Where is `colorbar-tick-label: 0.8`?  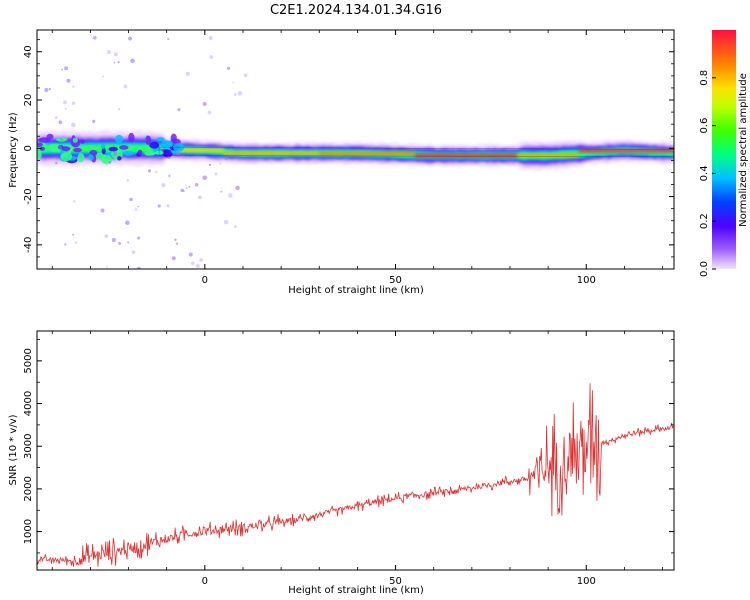
colorbar-tick-label: 0.8 is located at coordinates (704, 78).